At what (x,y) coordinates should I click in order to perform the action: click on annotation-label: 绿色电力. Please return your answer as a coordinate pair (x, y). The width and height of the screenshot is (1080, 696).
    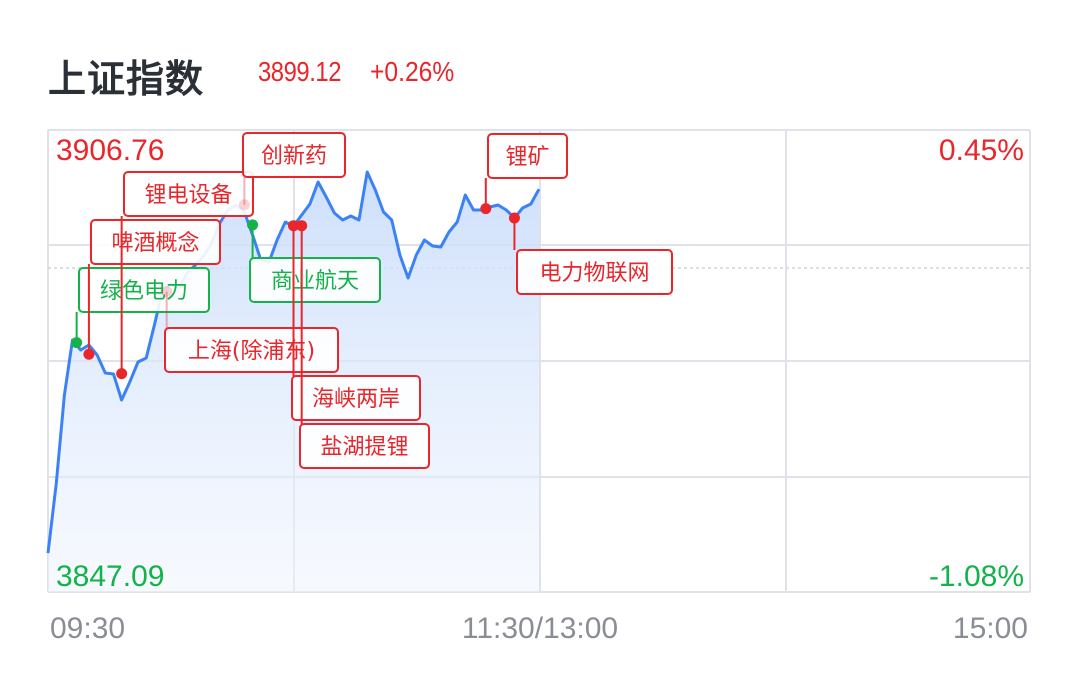
    Looking at the image, I should click on (144, 291).